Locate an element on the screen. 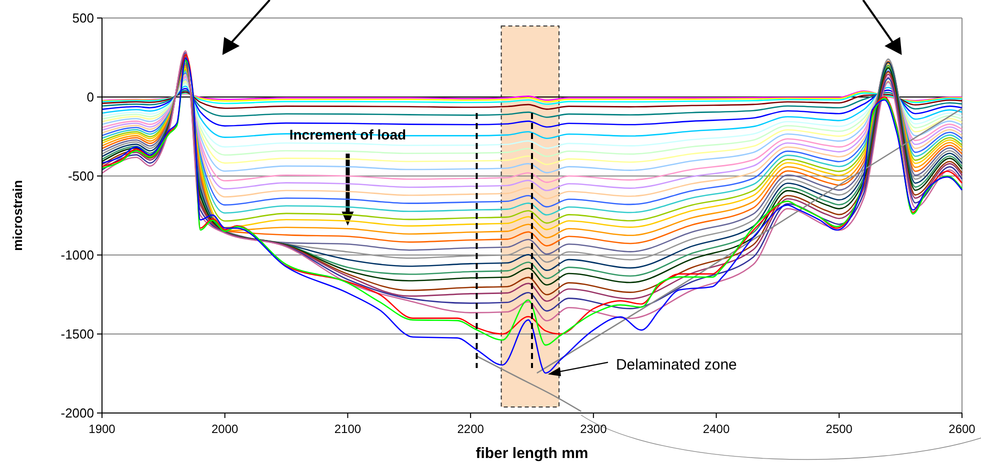  x-tick-label: 2300 is located at coordinates (594, 429).